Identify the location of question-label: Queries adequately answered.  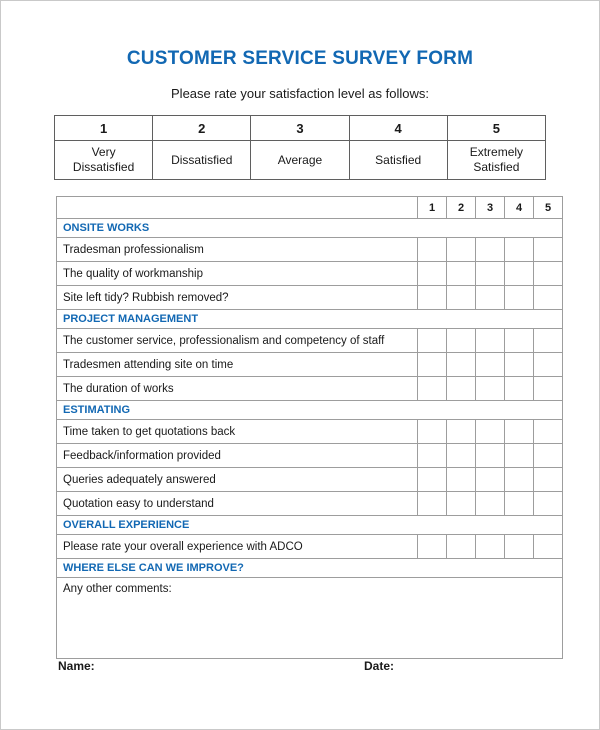
(237, 479).